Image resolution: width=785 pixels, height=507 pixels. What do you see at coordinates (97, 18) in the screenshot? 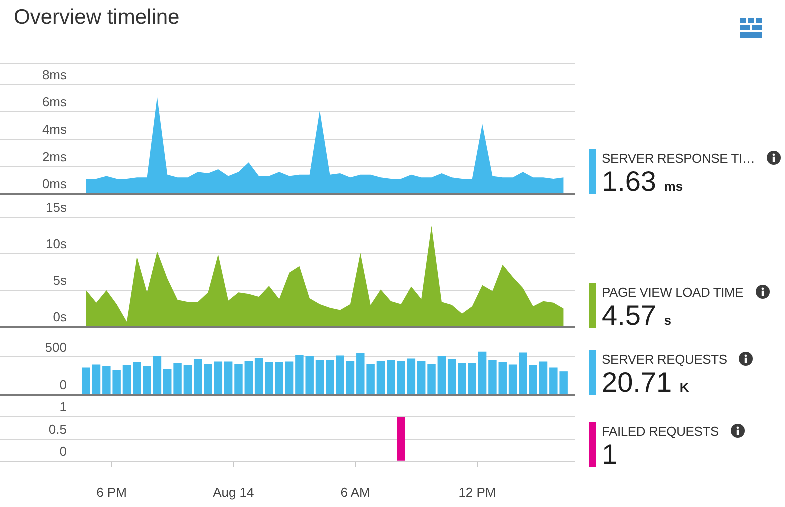
I see `chart-title: Overview timeline` at bounding box center [97, 18].